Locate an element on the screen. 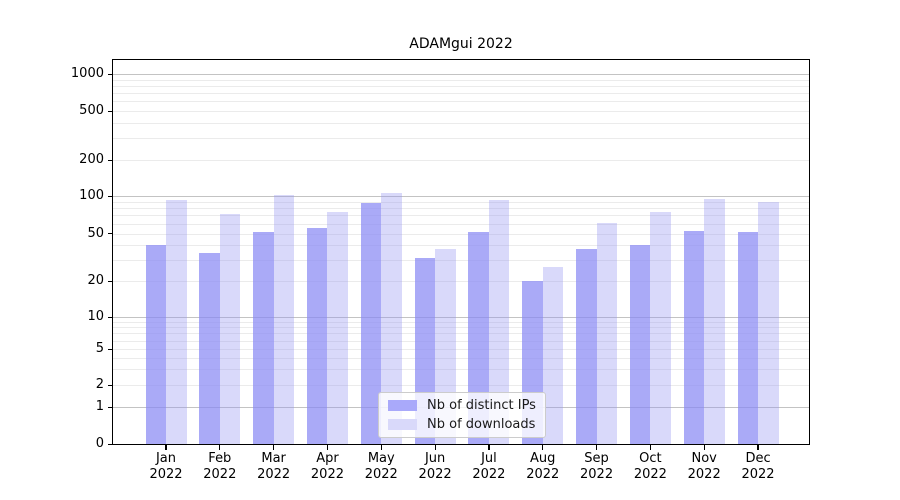 Image resolution: width=900 pixels, height=500 pixels. bar-downloads-sep is located at coordinates (607, 333).